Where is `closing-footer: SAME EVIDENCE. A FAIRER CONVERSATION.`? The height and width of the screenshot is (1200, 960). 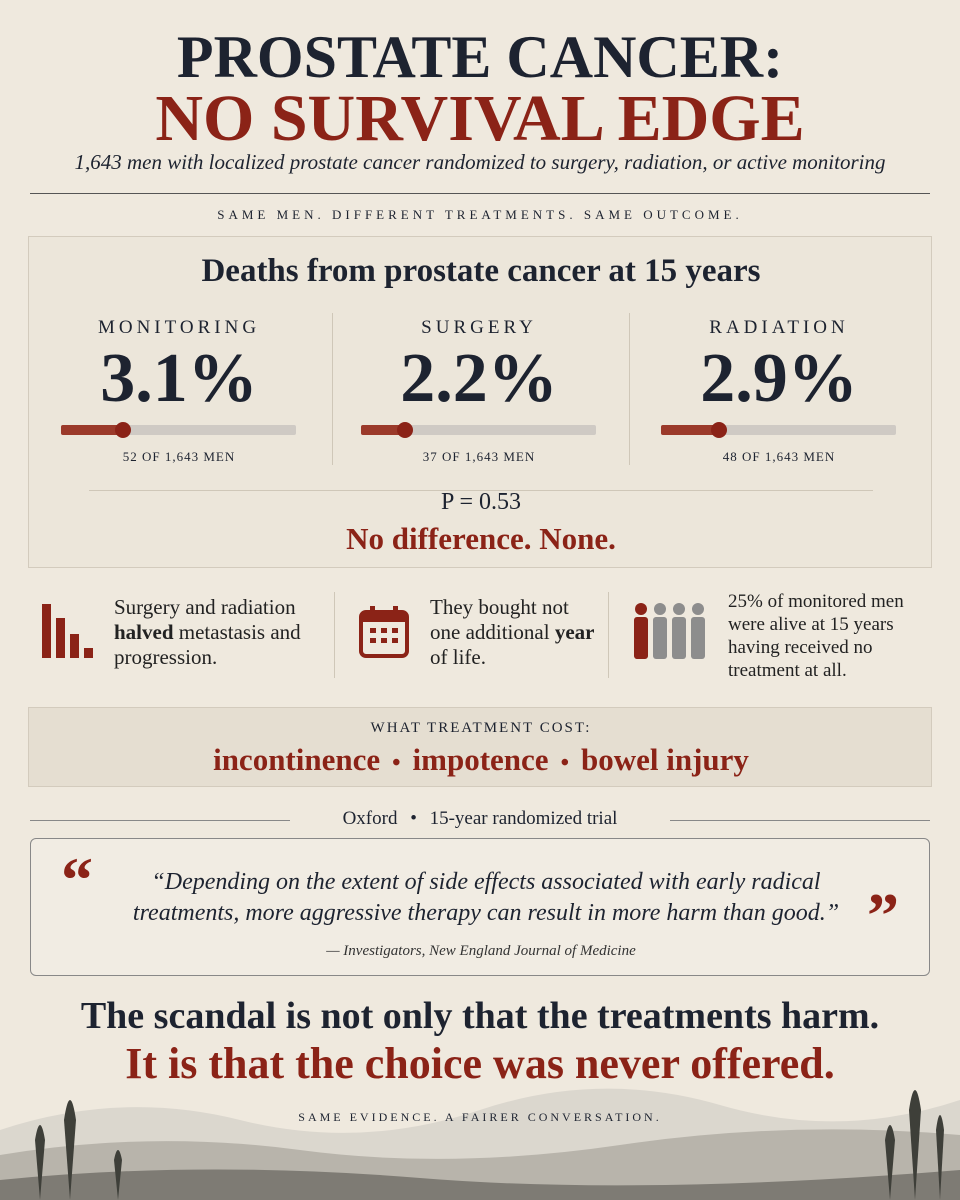
closing-footer: SAME EVIDENCE. A FAIRER CONVERSATION. is located at coordinates (480, 1117).